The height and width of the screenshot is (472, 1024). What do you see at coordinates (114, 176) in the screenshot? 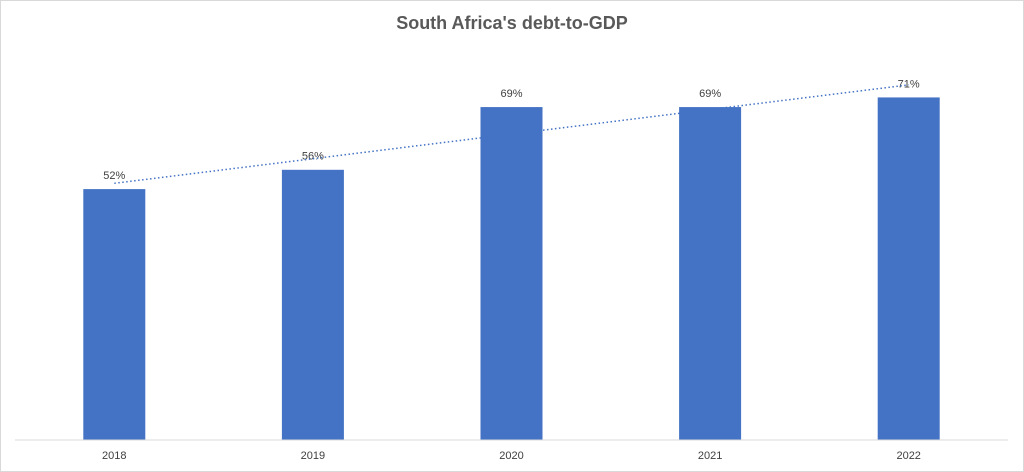
I see `data-label: 52%` at bounding box center [114, 176].